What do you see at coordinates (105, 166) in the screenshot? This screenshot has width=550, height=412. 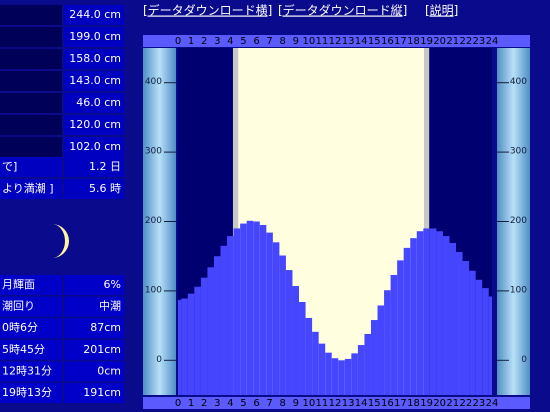 I see `row-value: 1.2 日` at bounding box center [105, 166].